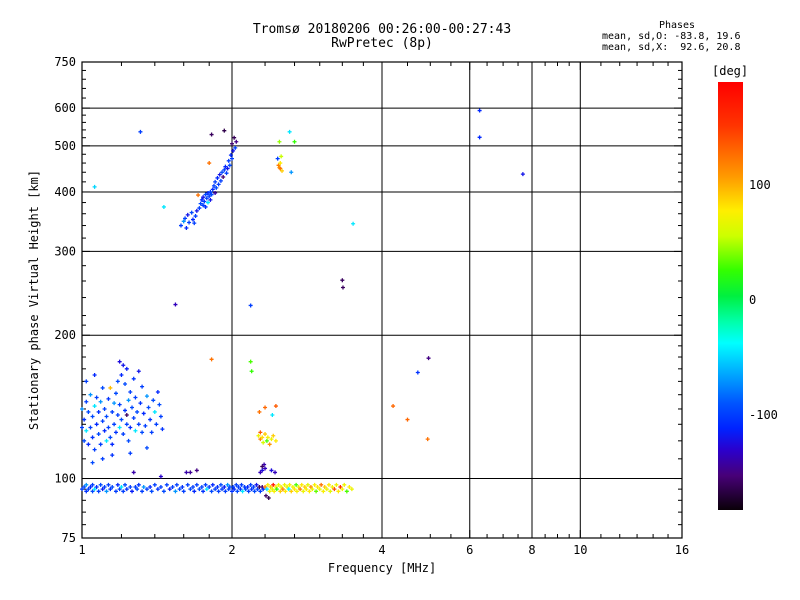 The width and height of the screenshot is (800, 600). What do you see at coordinates (730, 296) in the screenshot?
I see `colorbar-gradient` at bounding box center [730, 296].